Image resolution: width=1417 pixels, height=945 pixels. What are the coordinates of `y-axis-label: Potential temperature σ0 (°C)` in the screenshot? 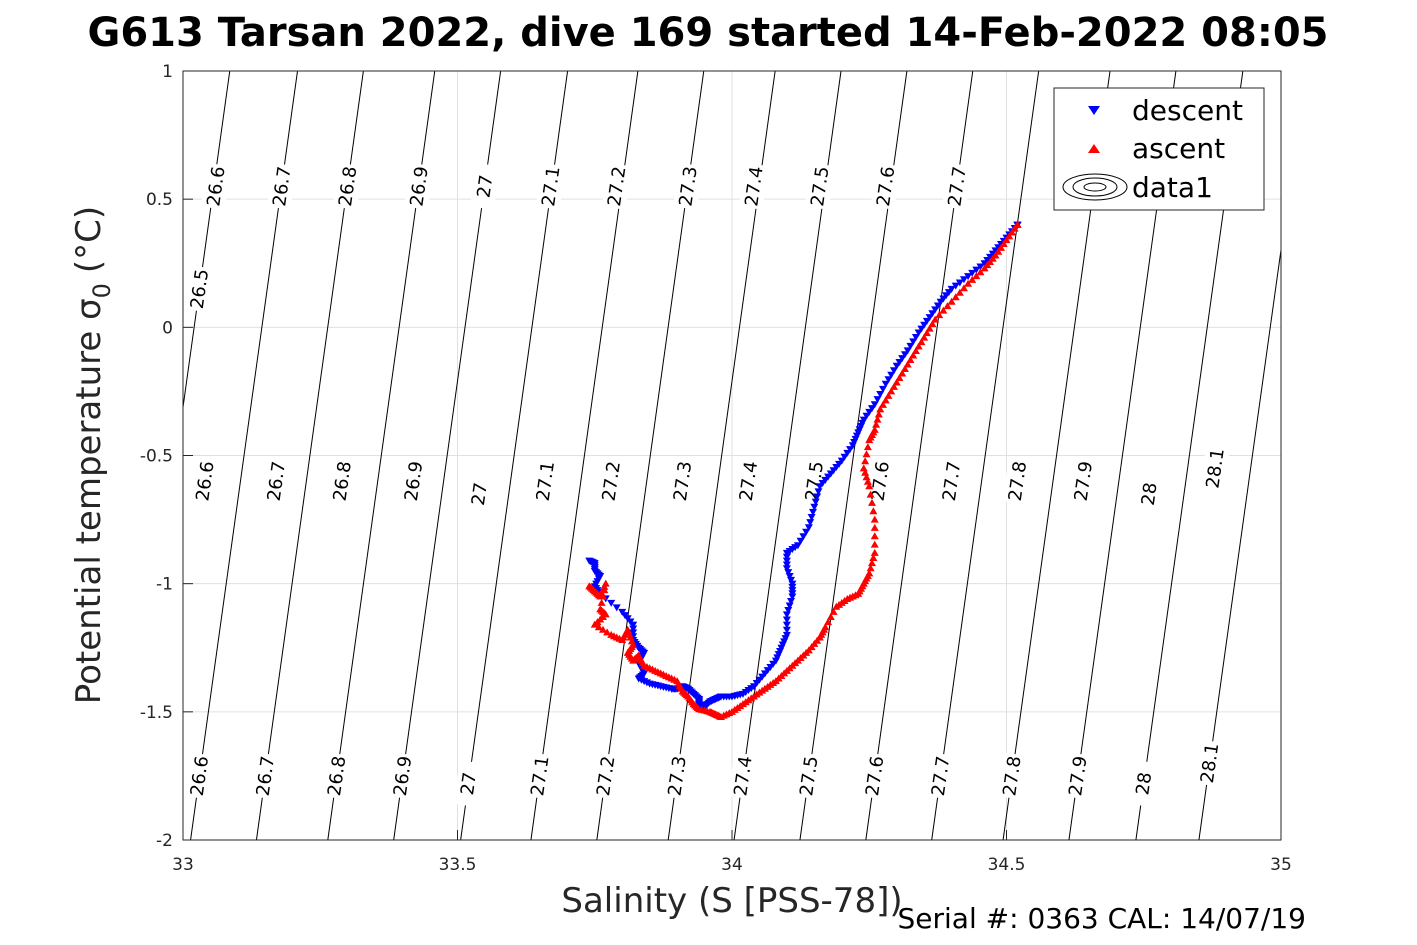 It's located at (92, 455).